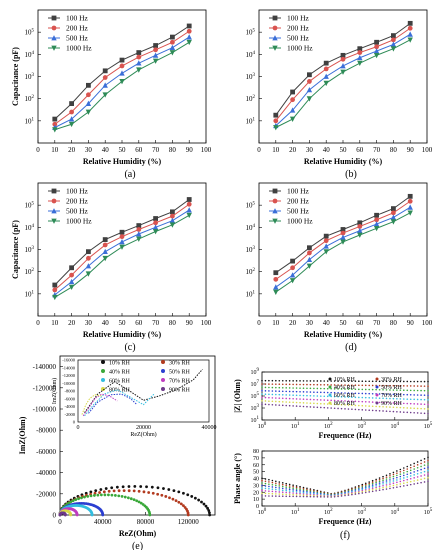  I want to click on x-tick-label: 0, so click(259, 150).